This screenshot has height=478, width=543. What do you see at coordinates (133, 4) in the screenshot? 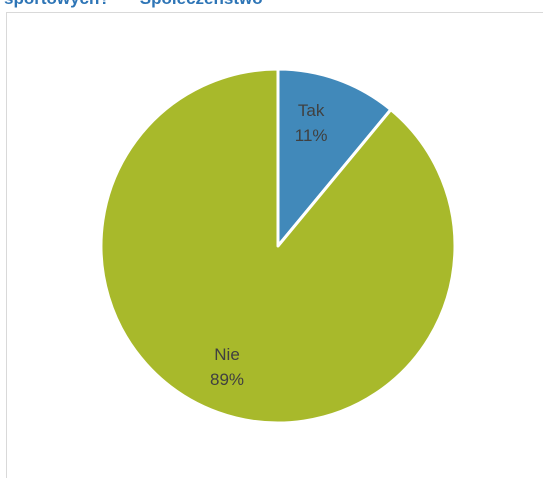
I see `chart-title: sportowych? Społeczeństwo` at bounding box center [133, 4].